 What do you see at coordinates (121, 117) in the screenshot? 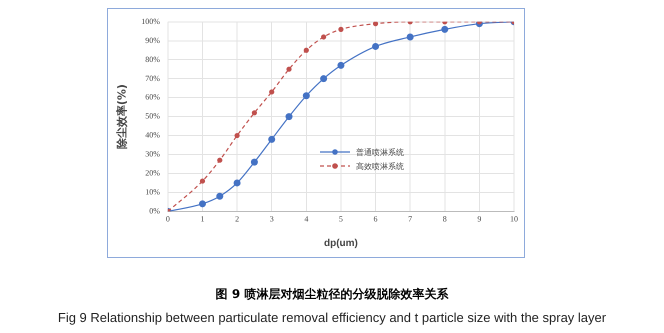
I see `y-axis-title: 除尘效率(%)` at bounding box center [121, 117].